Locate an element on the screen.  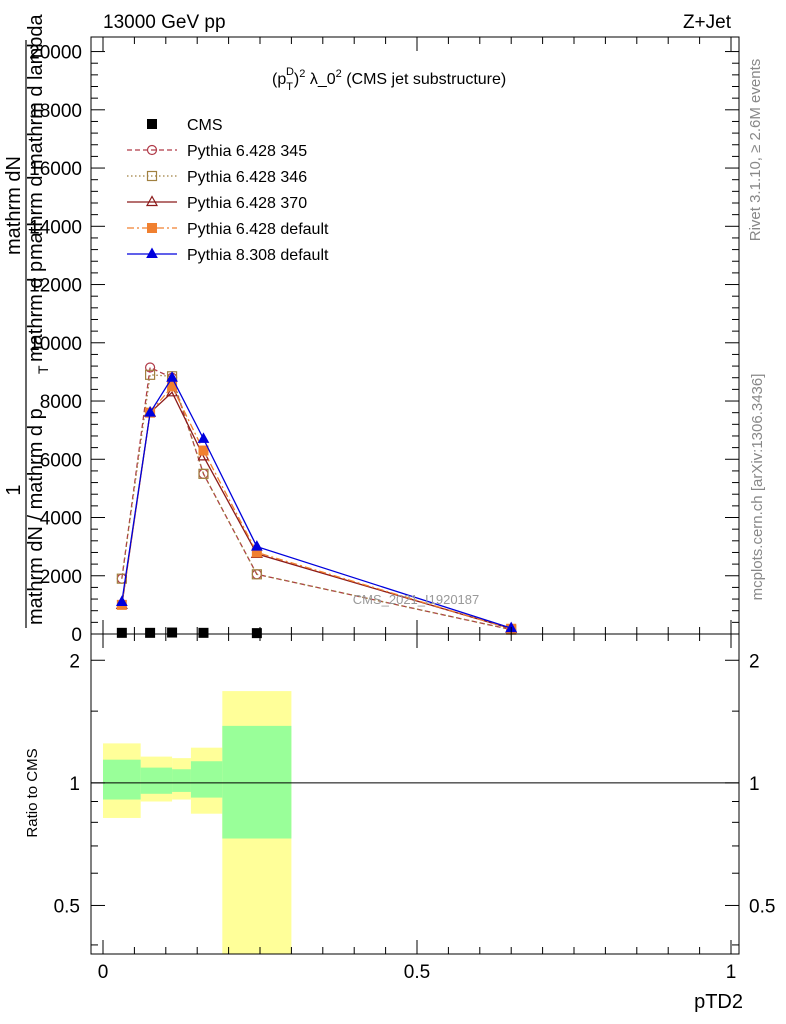
data-series is located at coordinates (316, 500).